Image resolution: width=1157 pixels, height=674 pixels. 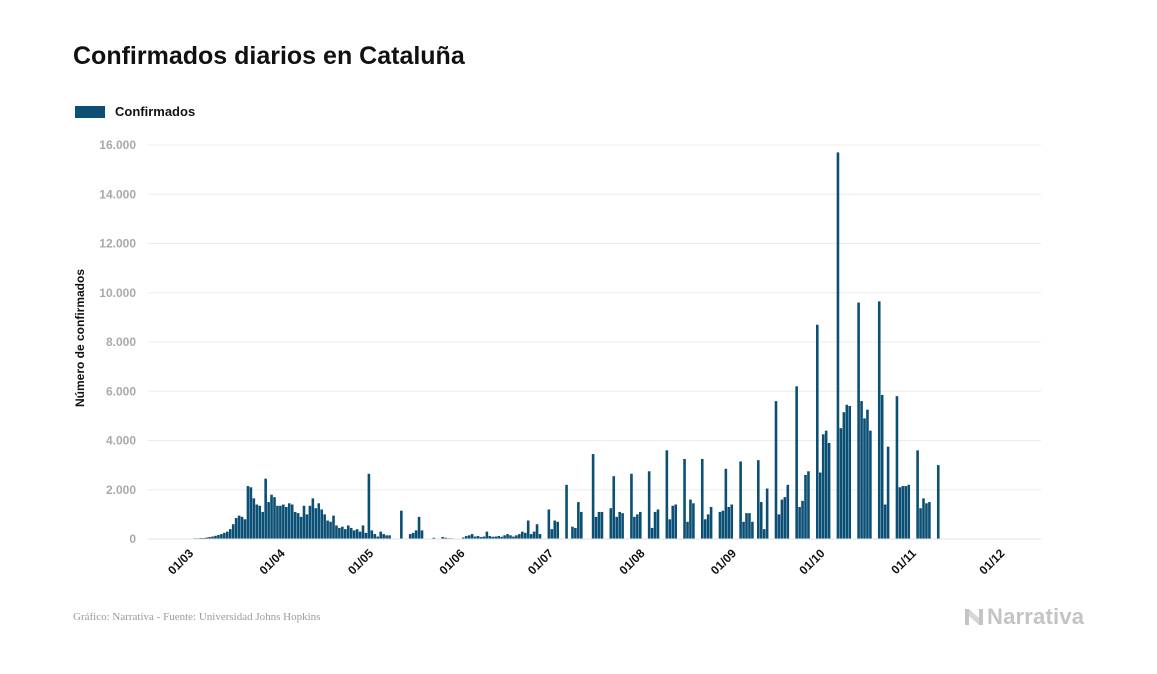 I want to click on y-tick-label: 6.000, so click(x=121, y=391).